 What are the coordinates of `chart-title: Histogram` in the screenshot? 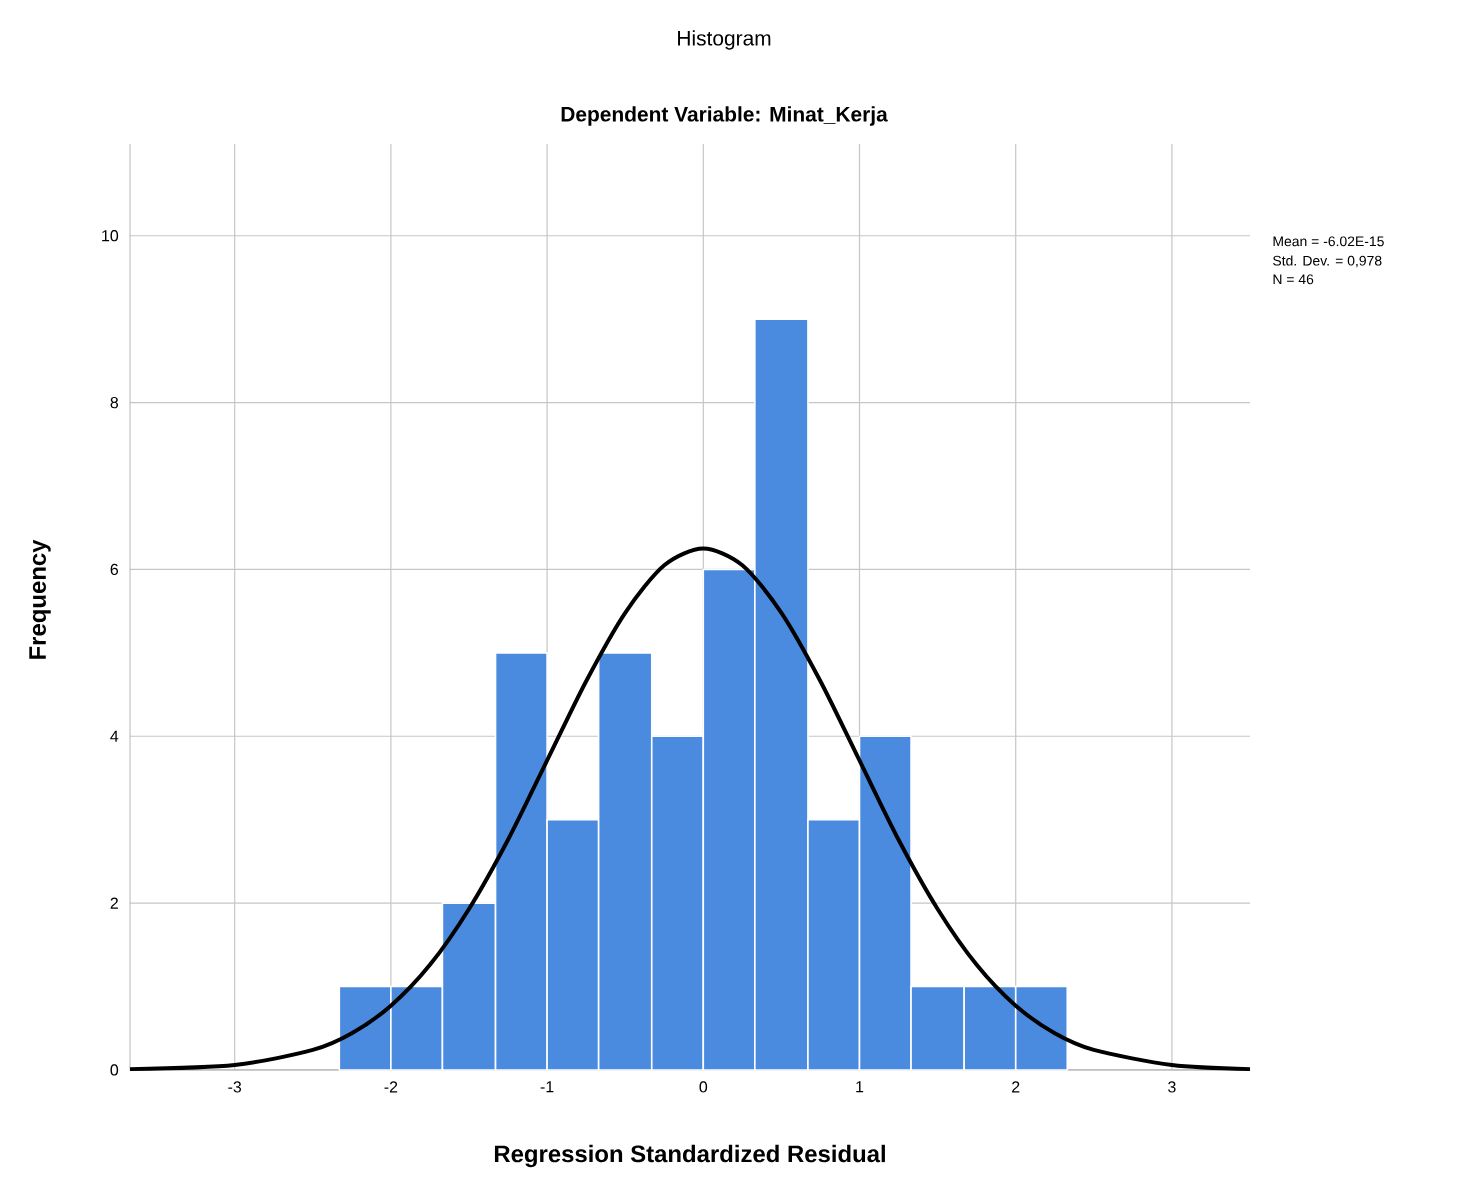 It's located at (724, 40).